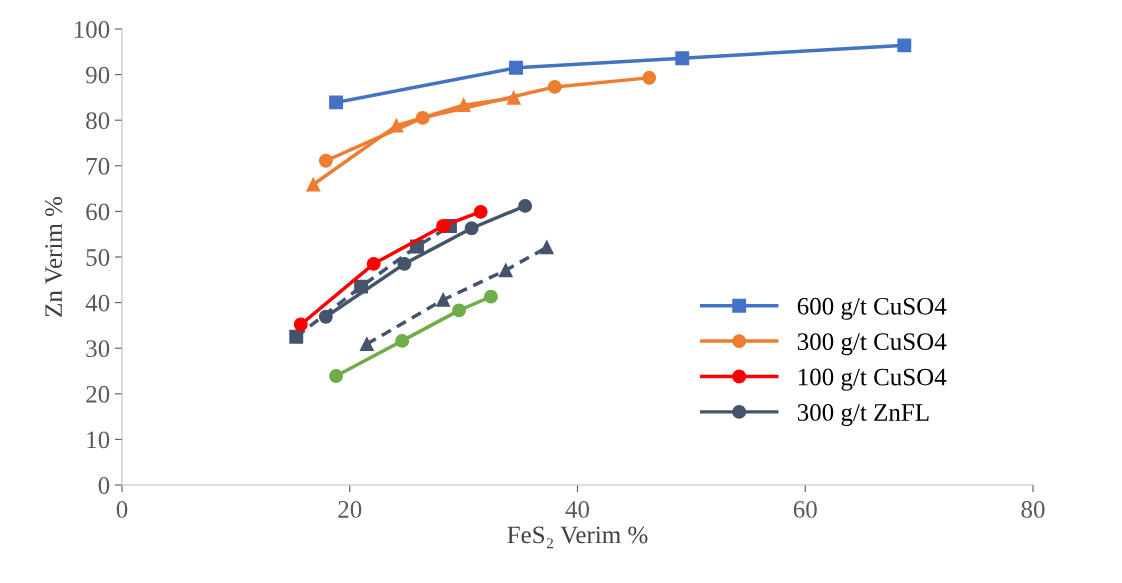  What do you see at coordinates (98, 257) in the screenshot?
I see `y-tick-label: 50` at bounding box center [98, 257].